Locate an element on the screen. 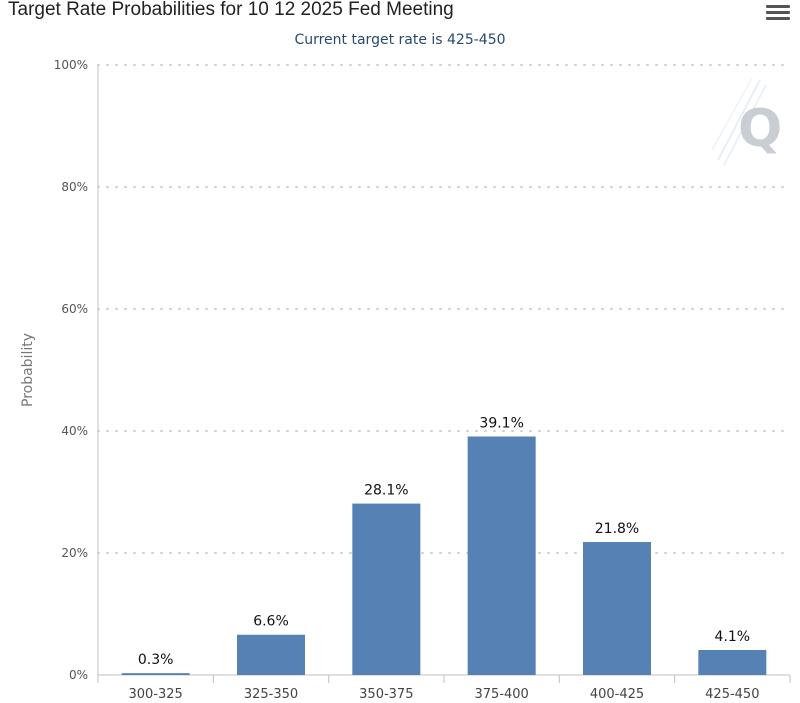 This screenshot has height=703, width=800. y-tick-label: 0% is located at coordinates (78, 675).